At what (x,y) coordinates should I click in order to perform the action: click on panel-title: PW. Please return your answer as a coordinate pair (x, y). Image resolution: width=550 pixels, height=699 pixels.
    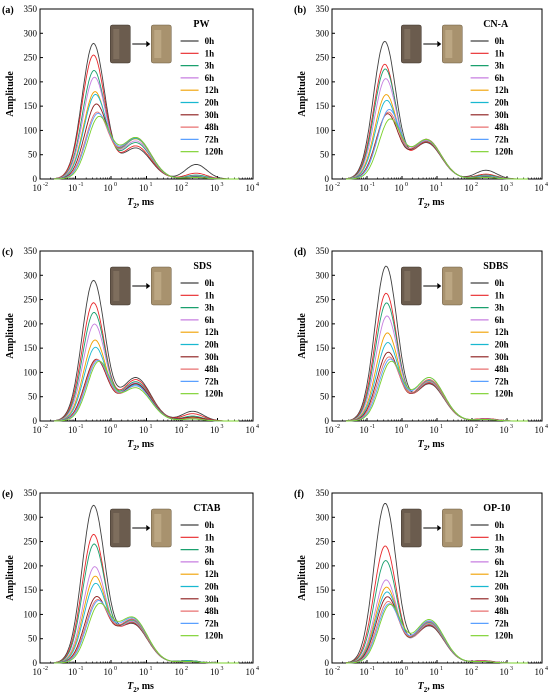
    Looking at the image, I should click on (201, 24).